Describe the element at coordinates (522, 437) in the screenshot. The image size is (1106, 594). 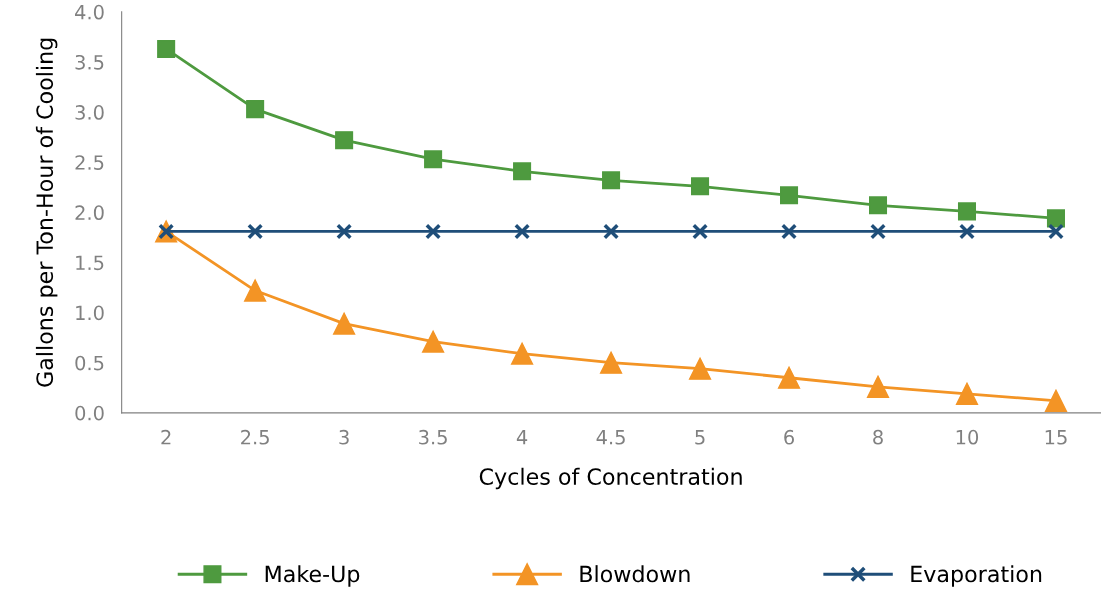
I see `x-tick-label: 4` at that location.